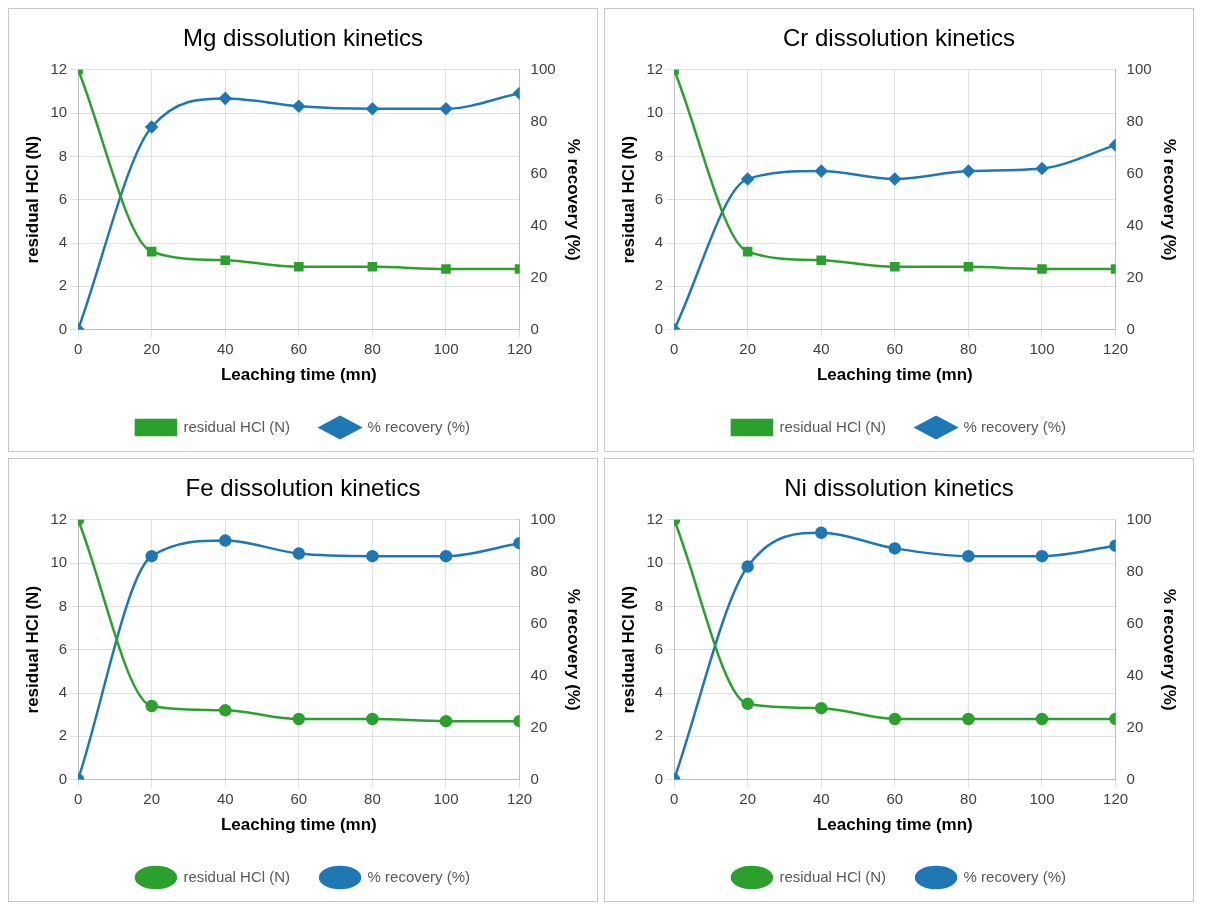  What do you see at coordinates (303, 488) in the screenshot?
I see `chart-title: Fe dissolution kinetics` at bounding box center [303, 488].